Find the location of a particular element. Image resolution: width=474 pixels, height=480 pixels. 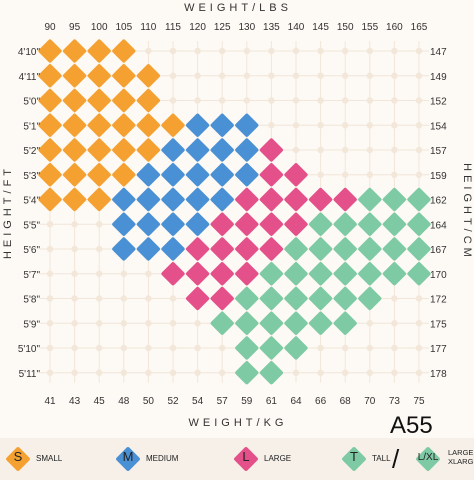

tick-lbs: 105 is located at coordinates (123, 27).